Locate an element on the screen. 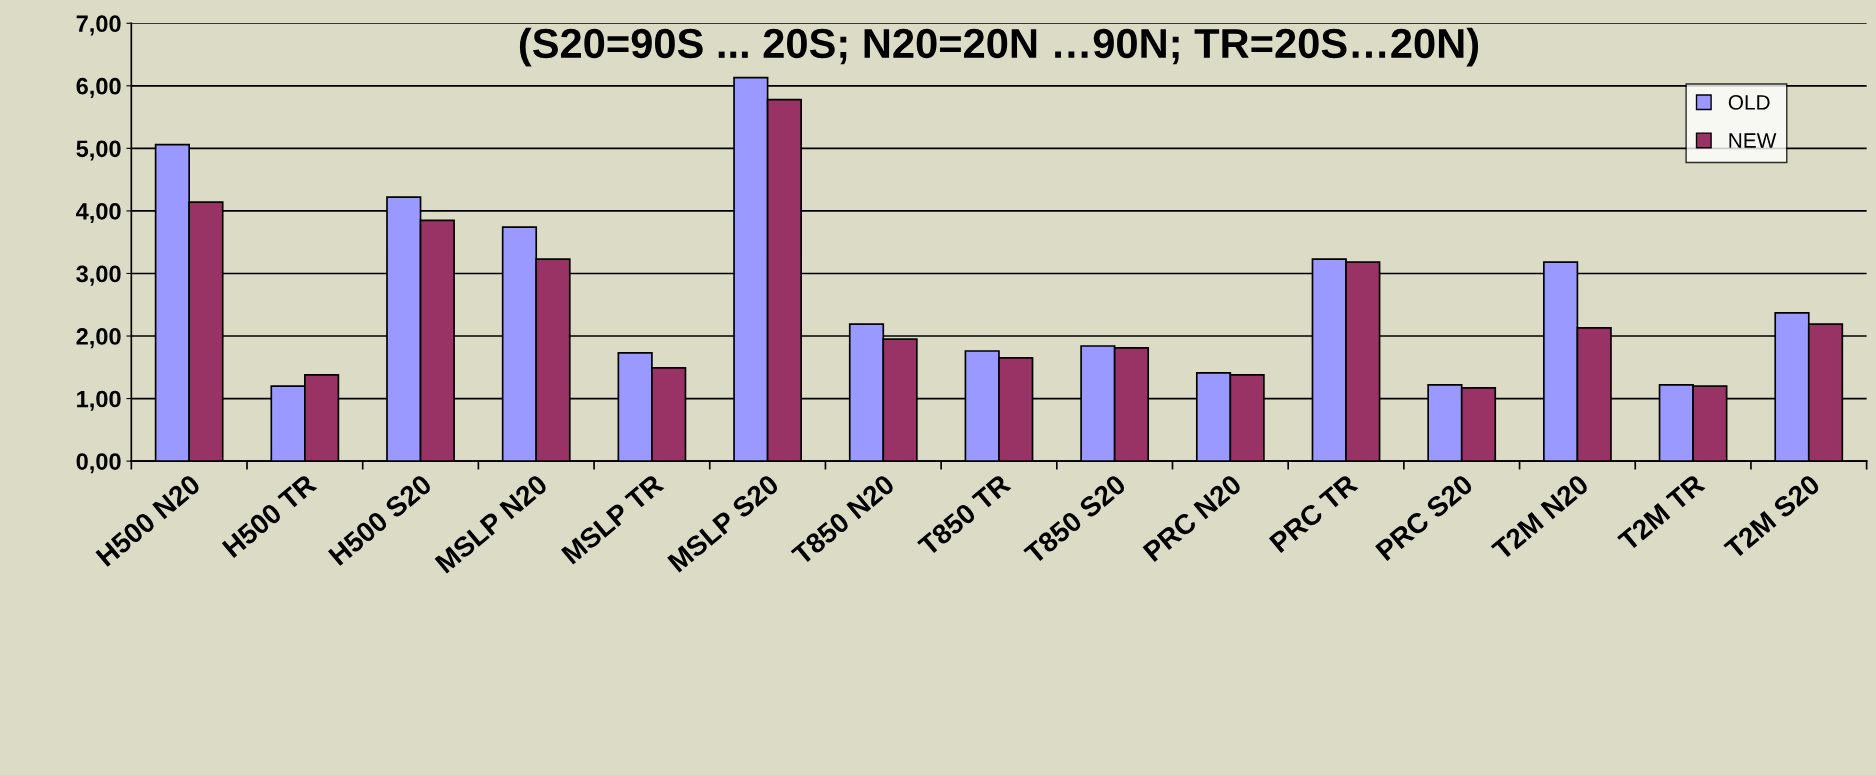 The width and height of the screenshot is (1876, 775). legend-label: OLD is located at coordinates (1749, 102).